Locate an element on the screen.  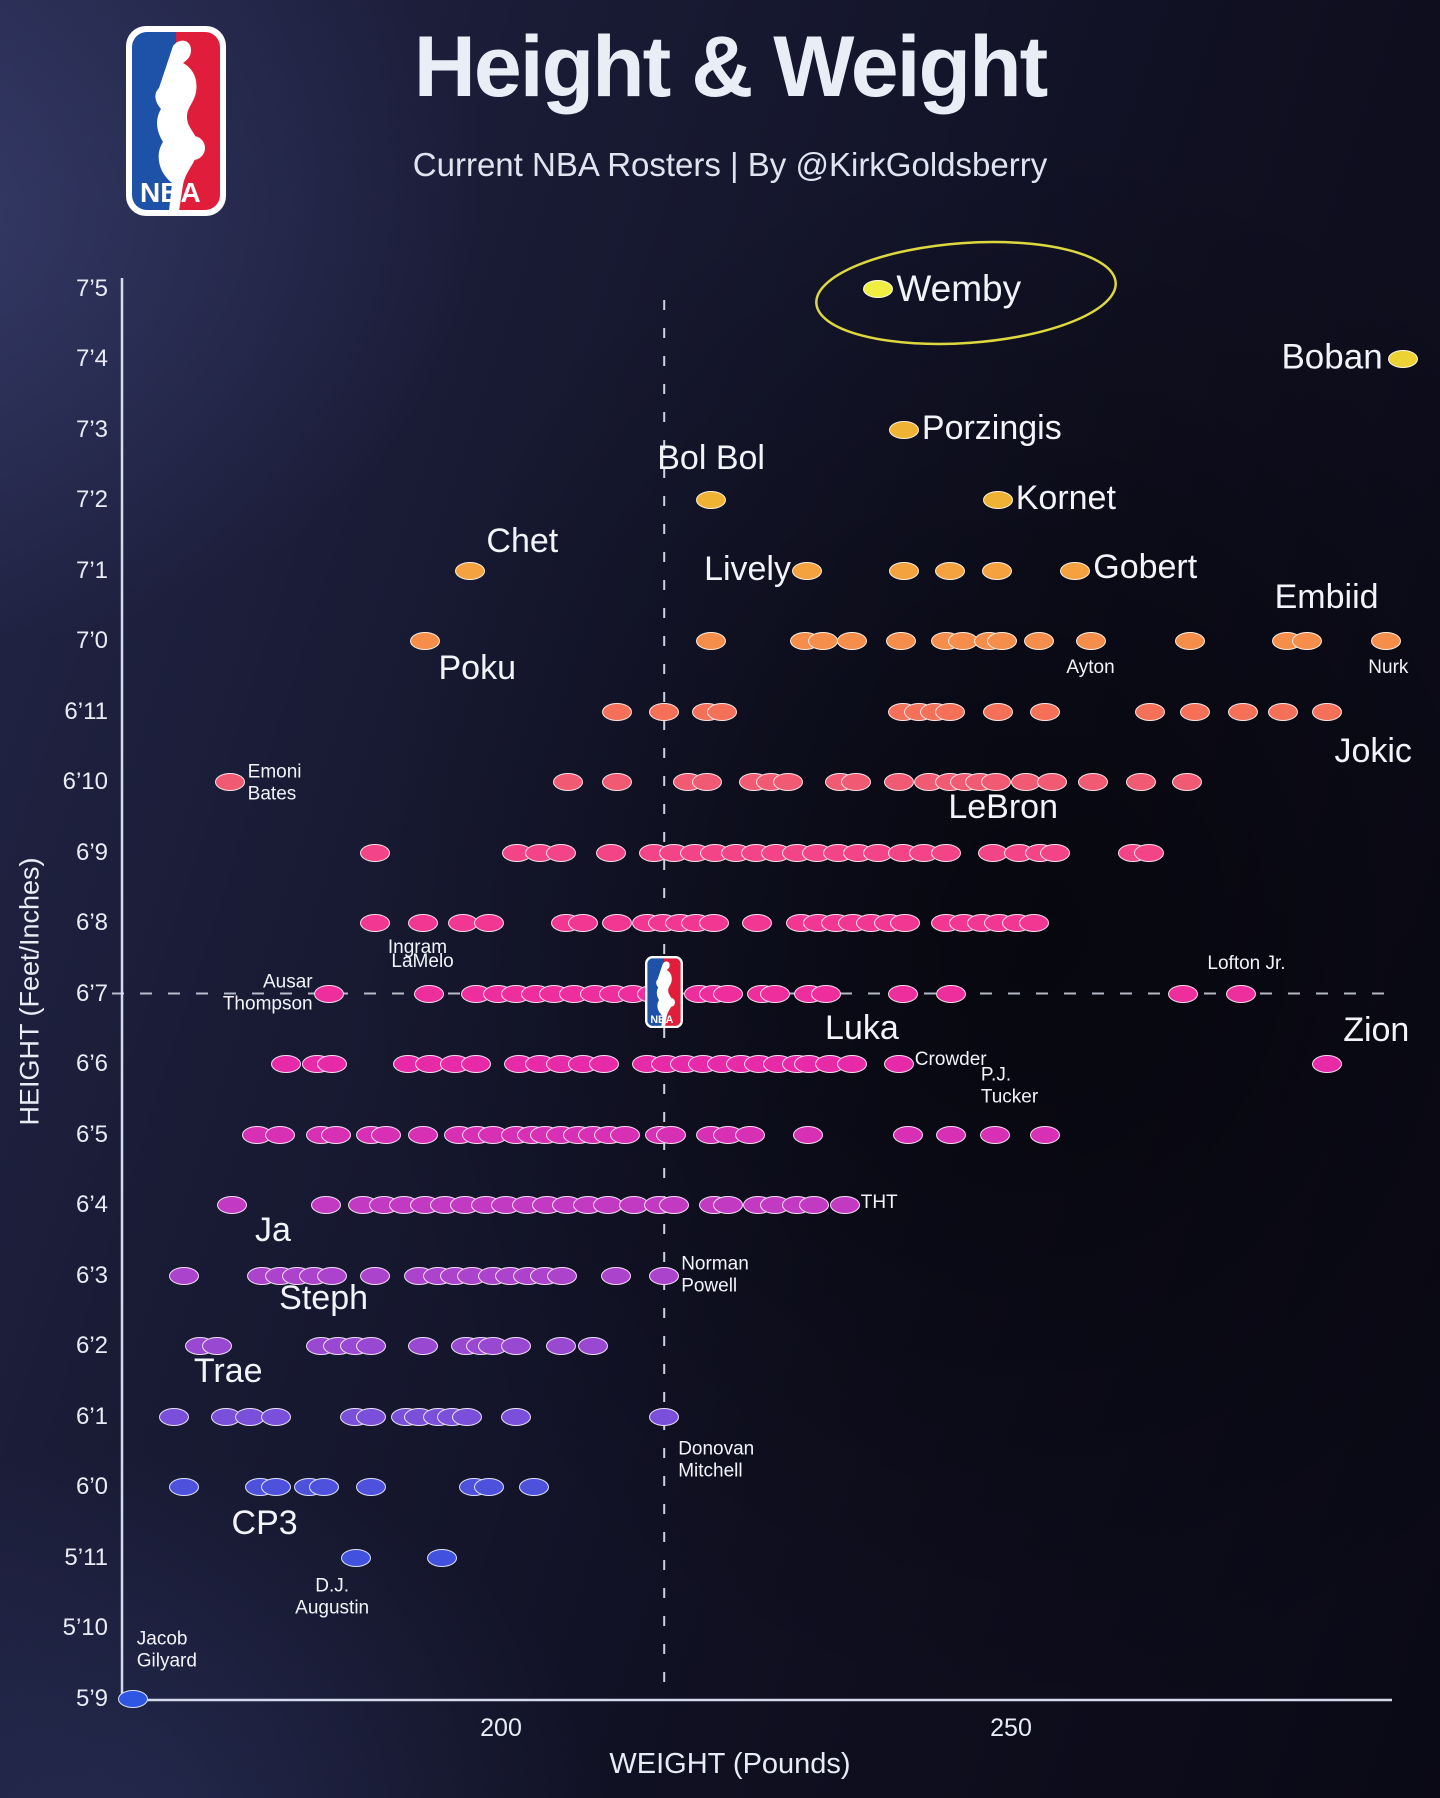
player-label-donovan-mitchell: Donovan Mitchell is located at coordinates (716, 1460).